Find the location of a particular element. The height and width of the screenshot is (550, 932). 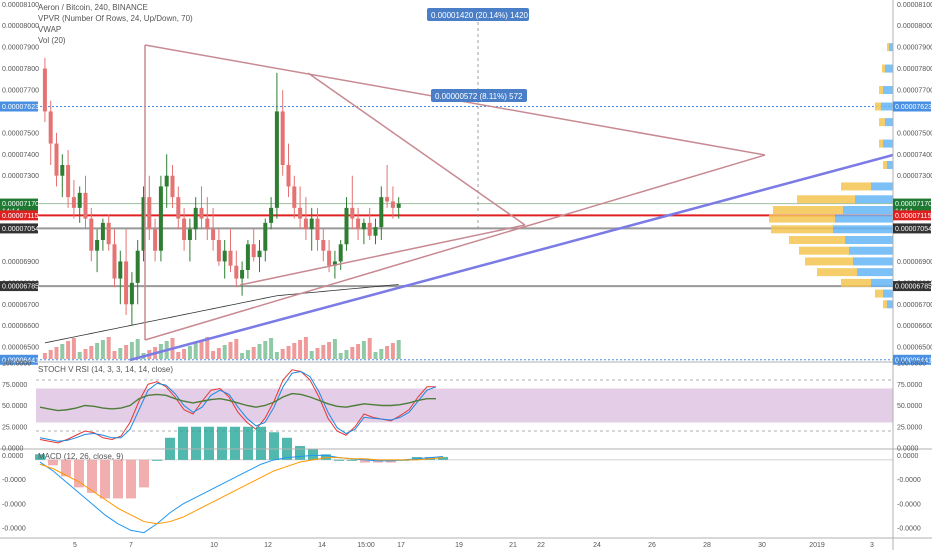

stoch-tick-right: 25.0000 is located at coordinates (909, 427).